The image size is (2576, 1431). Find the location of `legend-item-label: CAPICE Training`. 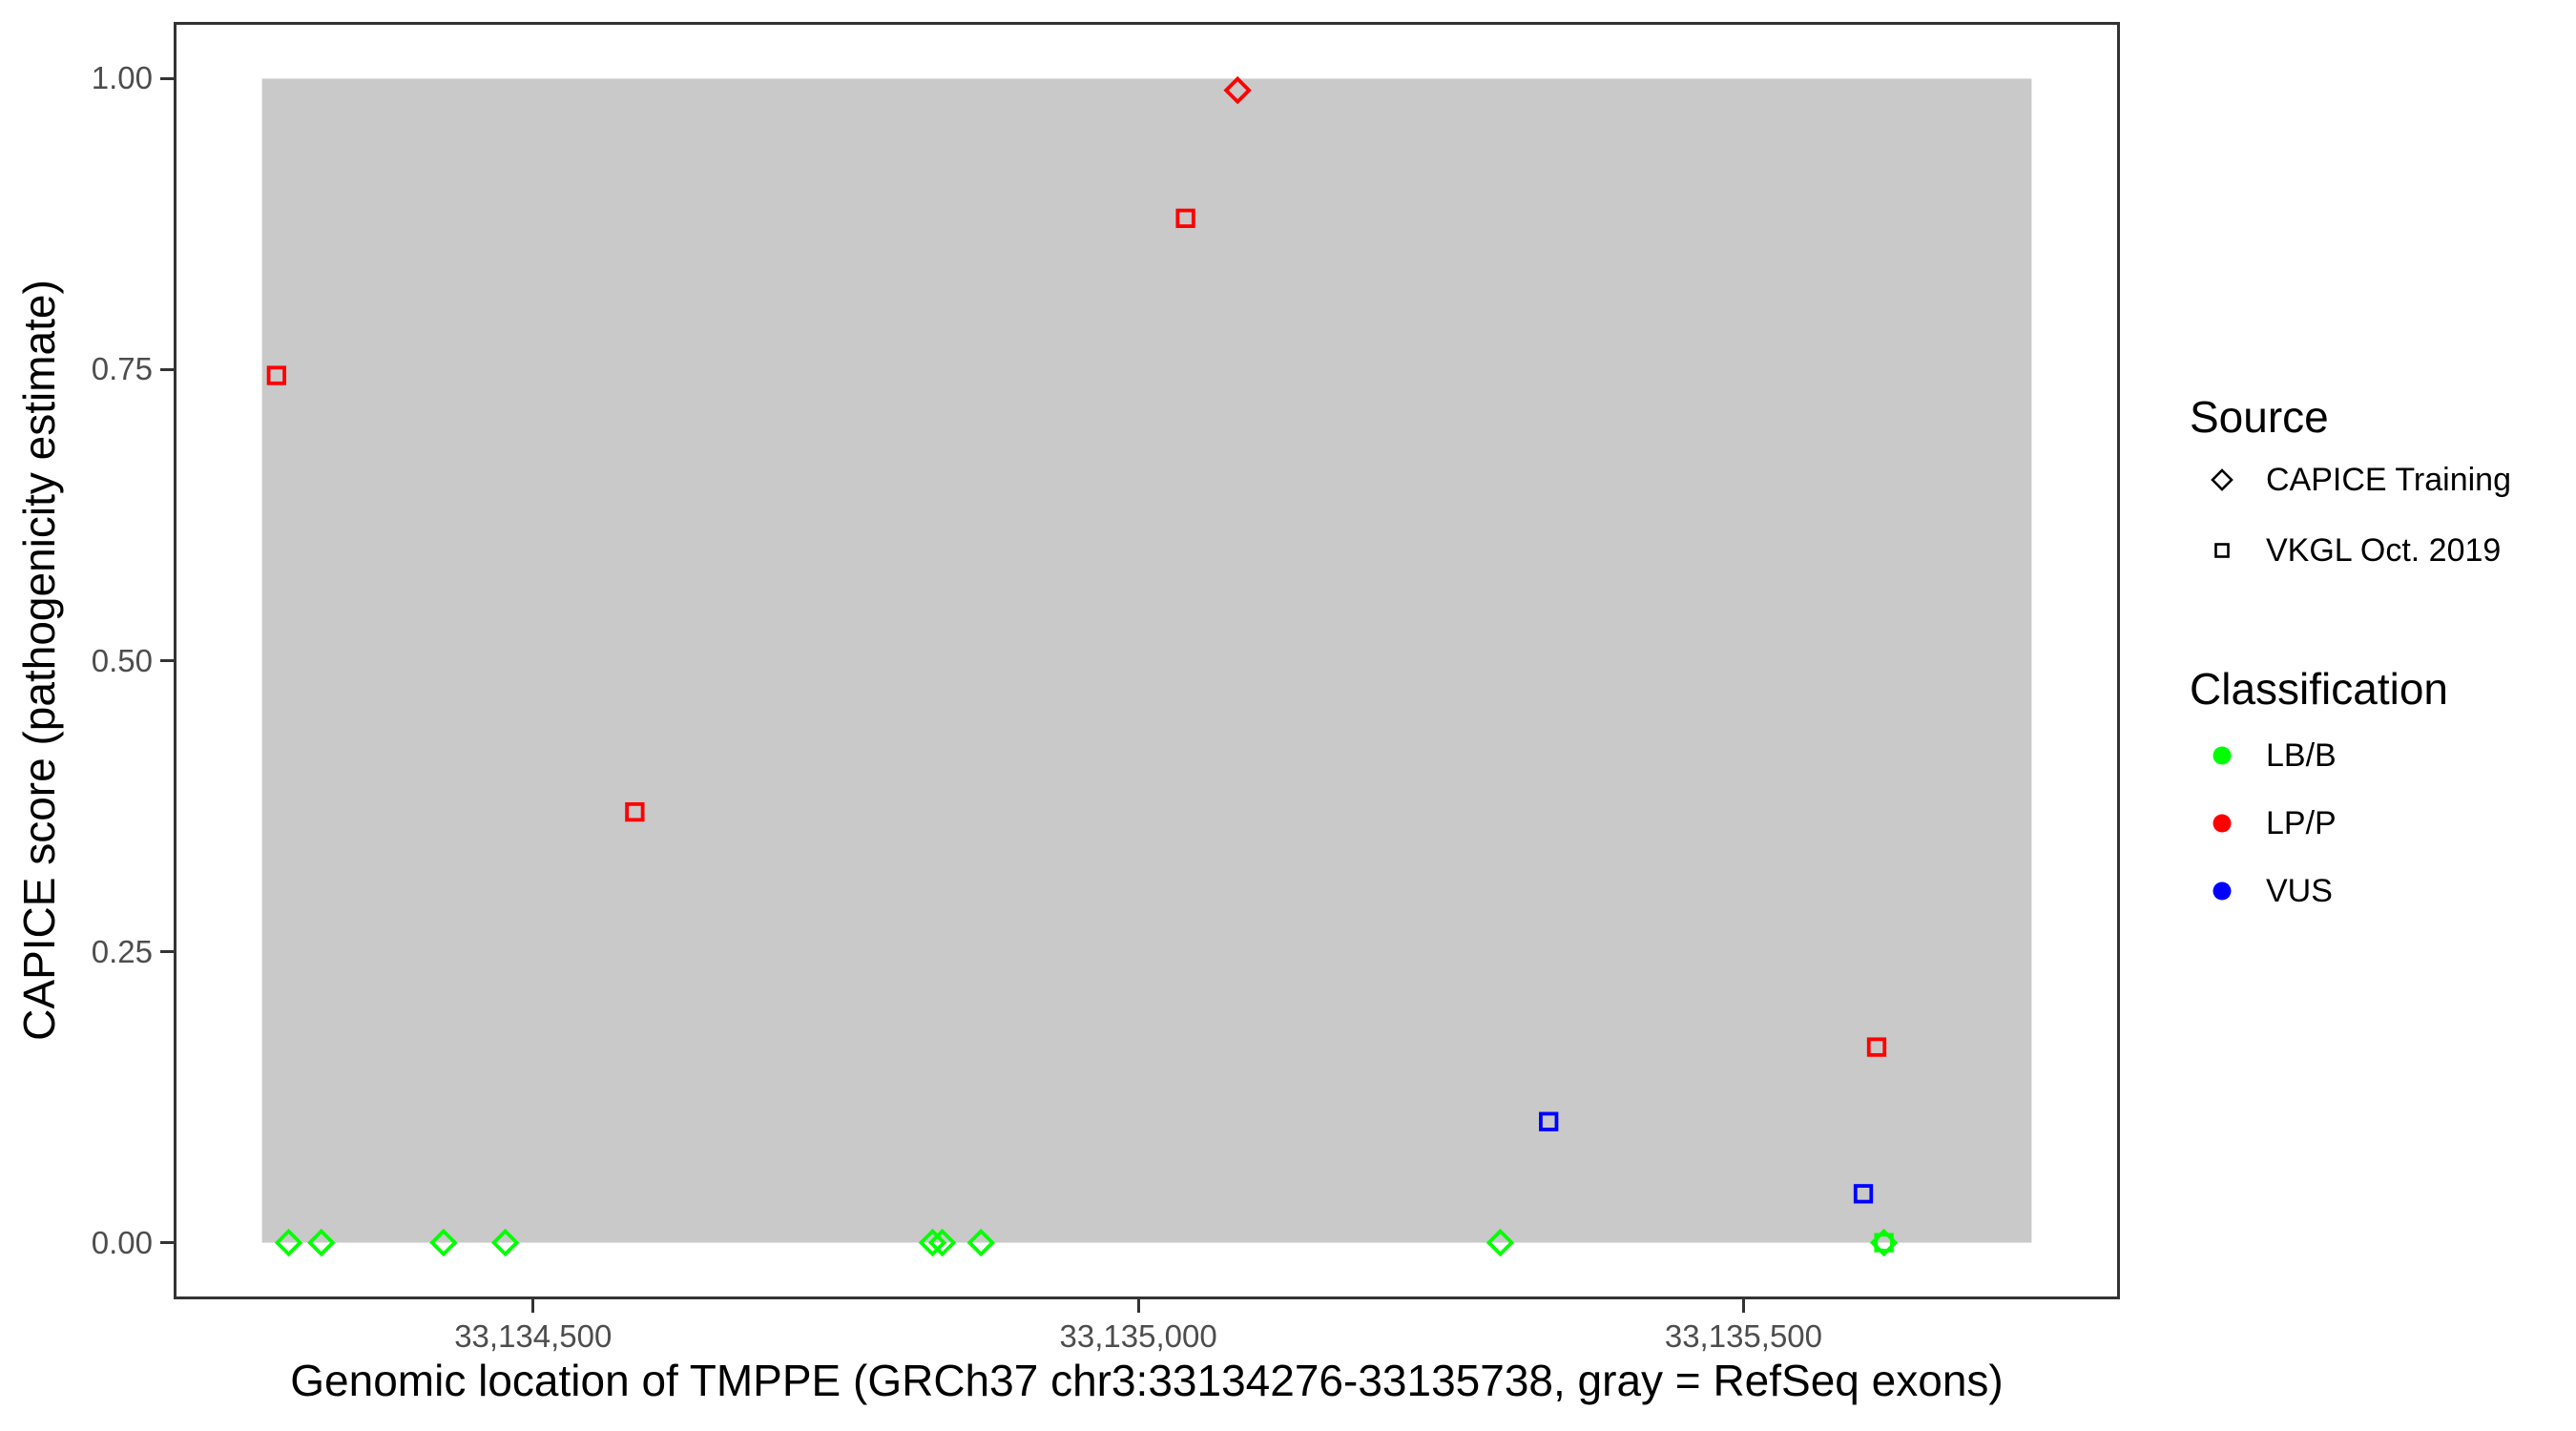

legend-item-label: CAPICE Training is located at coordinates (2388, 479).